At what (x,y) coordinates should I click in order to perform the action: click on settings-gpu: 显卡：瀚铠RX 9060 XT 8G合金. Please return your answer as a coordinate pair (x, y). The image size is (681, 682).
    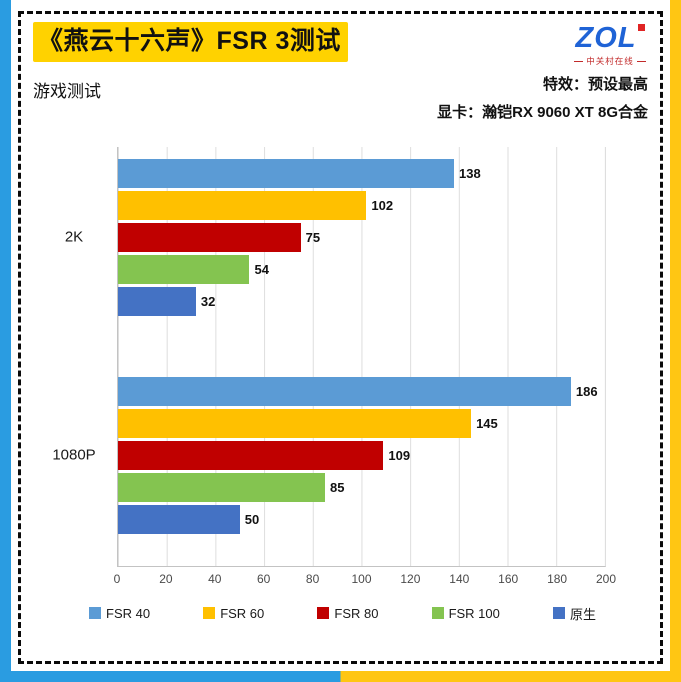
    Looking at the image, I should click on (542, 112).